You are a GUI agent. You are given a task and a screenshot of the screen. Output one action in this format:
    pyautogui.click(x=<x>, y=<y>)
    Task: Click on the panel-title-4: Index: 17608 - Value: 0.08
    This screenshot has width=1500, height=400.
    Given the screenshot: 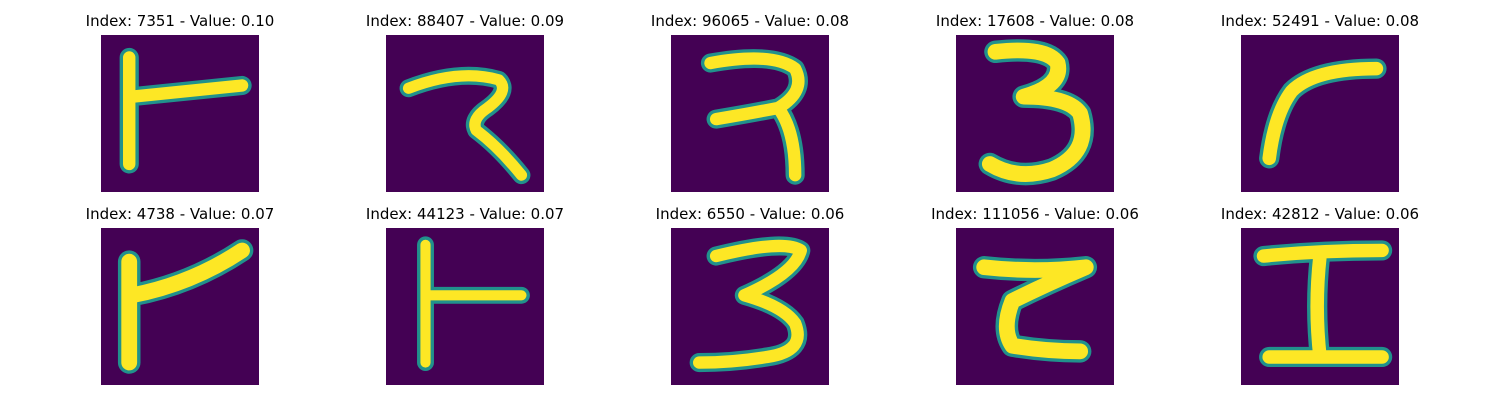 What is the action you would take?
    pyautogui.click(x=1035, y=21)
    